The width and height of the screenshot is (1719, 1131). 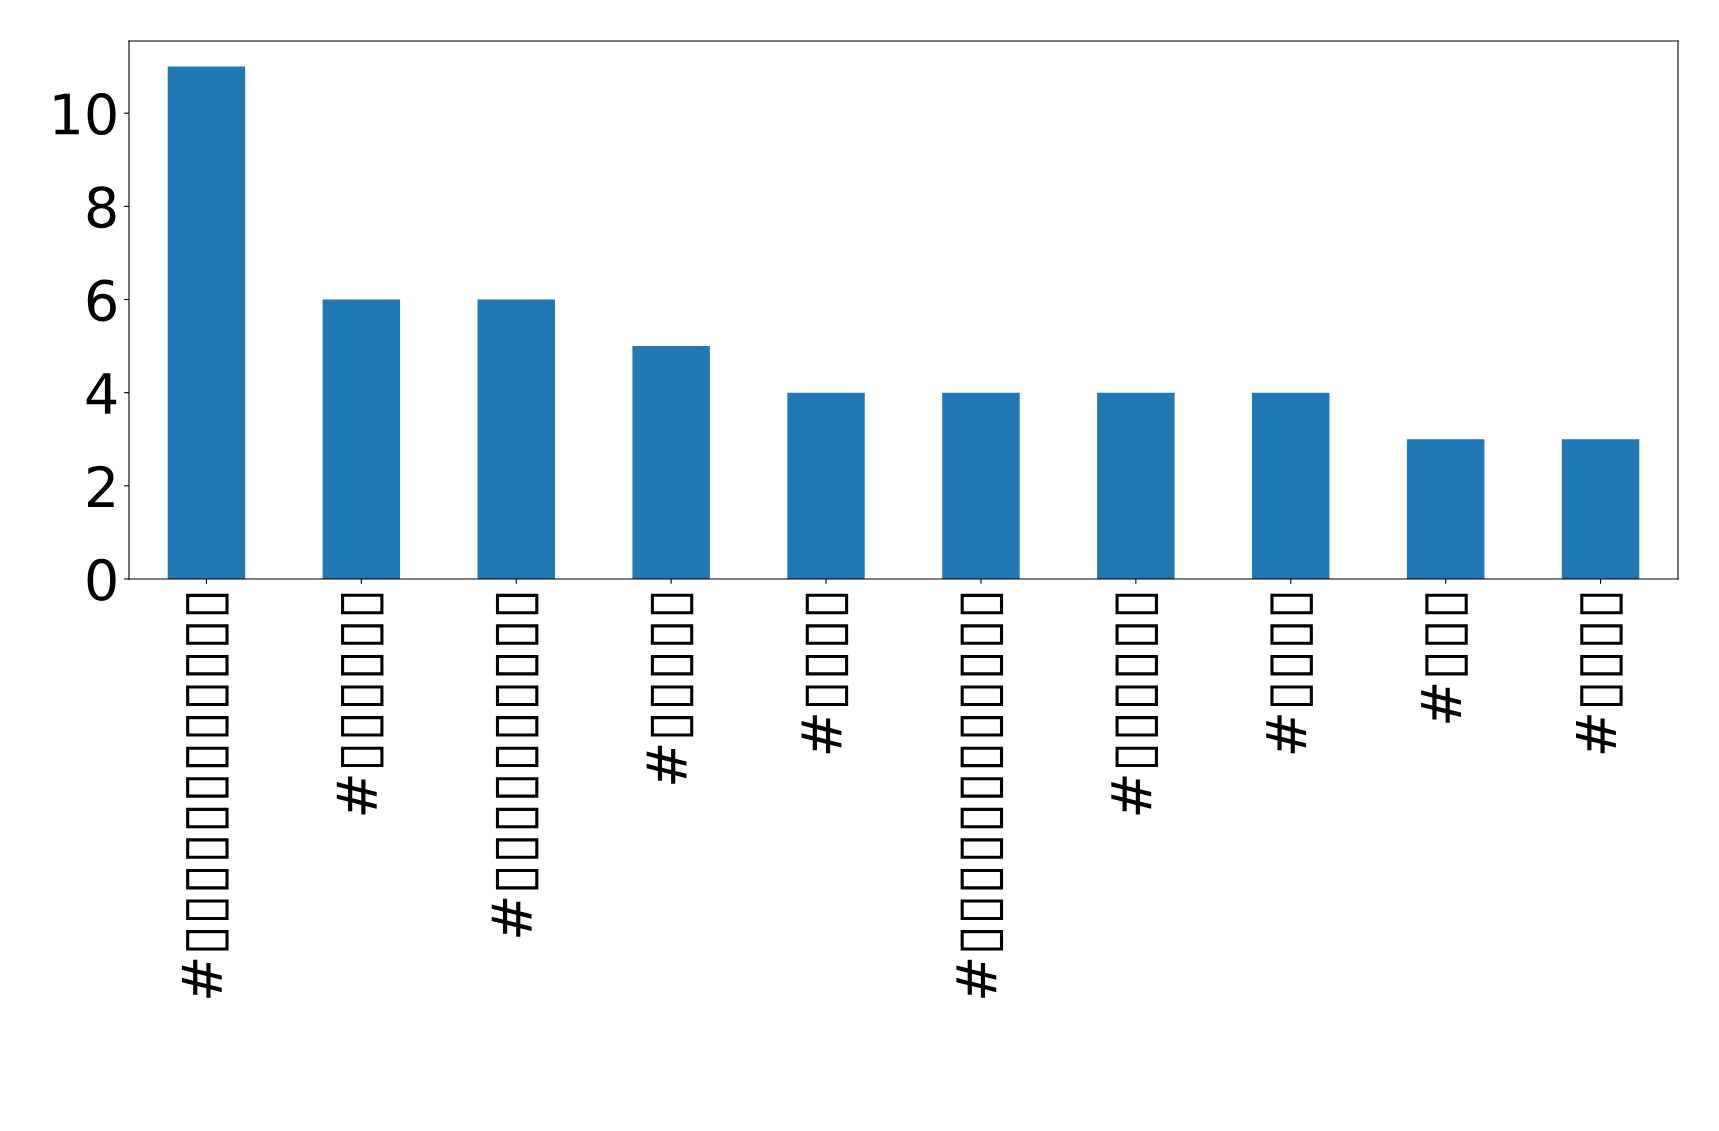 What do you see at coordinates (515, 765) in the screenshot?
I see `x-tick-label: #▯▯▯▯▯▯▯▯▯▯` at bounding box center [515, 765].